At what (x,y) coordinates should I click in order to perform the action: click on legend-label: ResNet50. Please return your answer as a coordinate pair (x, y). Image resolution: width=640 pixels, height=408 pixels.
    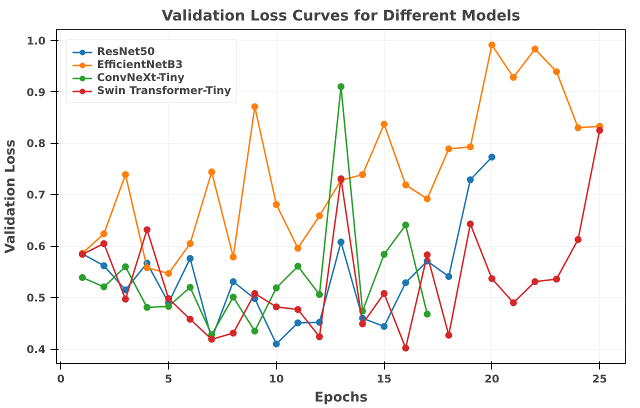
    Looking at the image, I should click on (126, 51).